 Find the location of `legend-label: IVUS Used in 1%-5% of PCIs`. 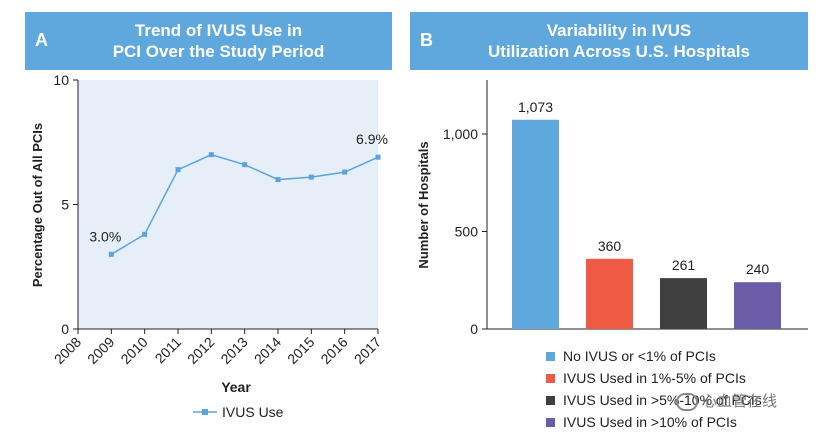

legend-label: IVUS Used in 1%-5% of PCIs is located at coordinates (654, 378).